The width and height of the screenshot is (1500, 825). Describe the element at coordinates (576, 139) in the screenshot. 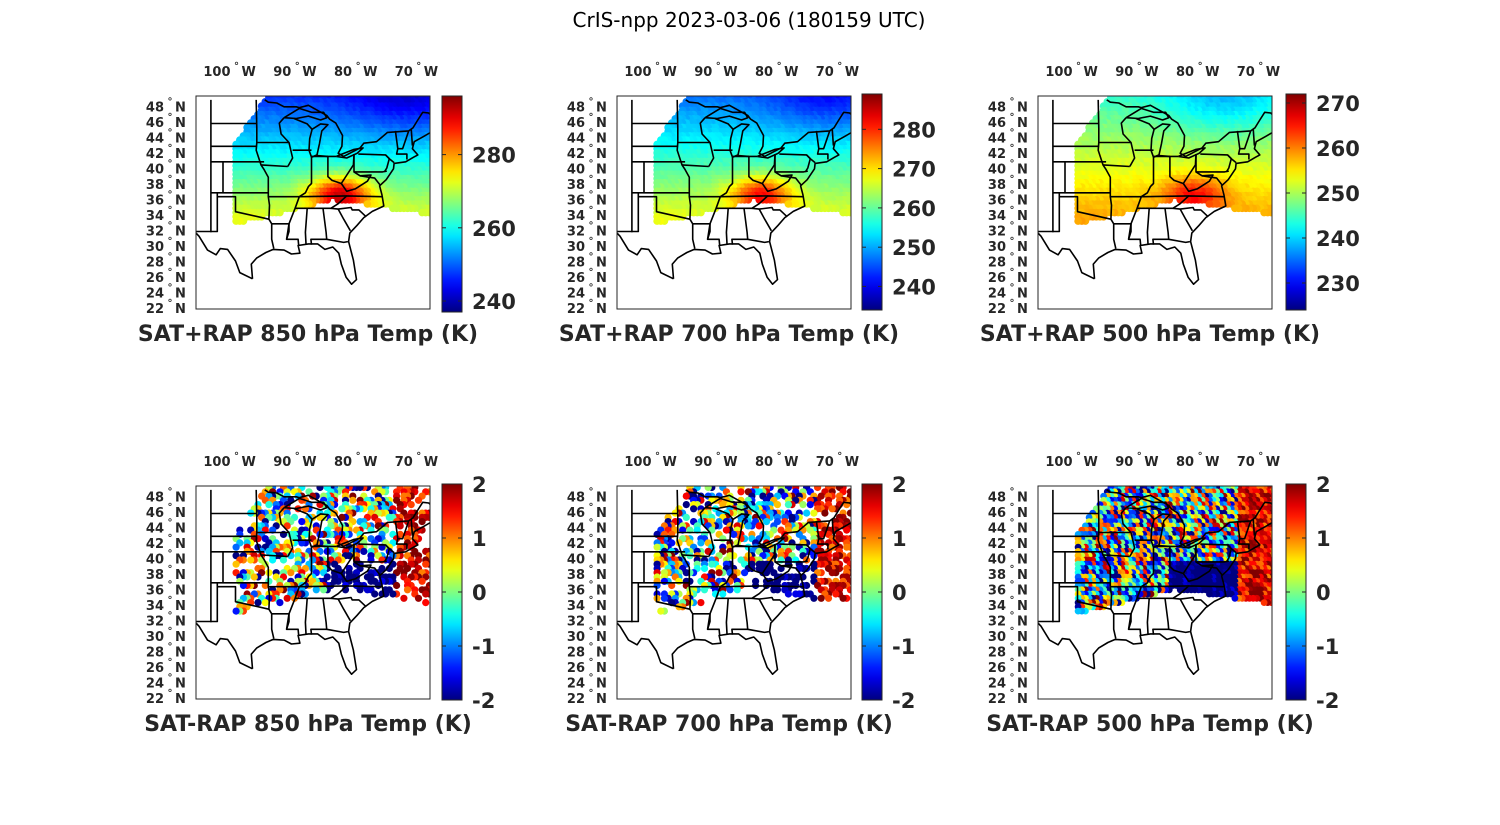

I see `lat-tick-label: 44` at that location.